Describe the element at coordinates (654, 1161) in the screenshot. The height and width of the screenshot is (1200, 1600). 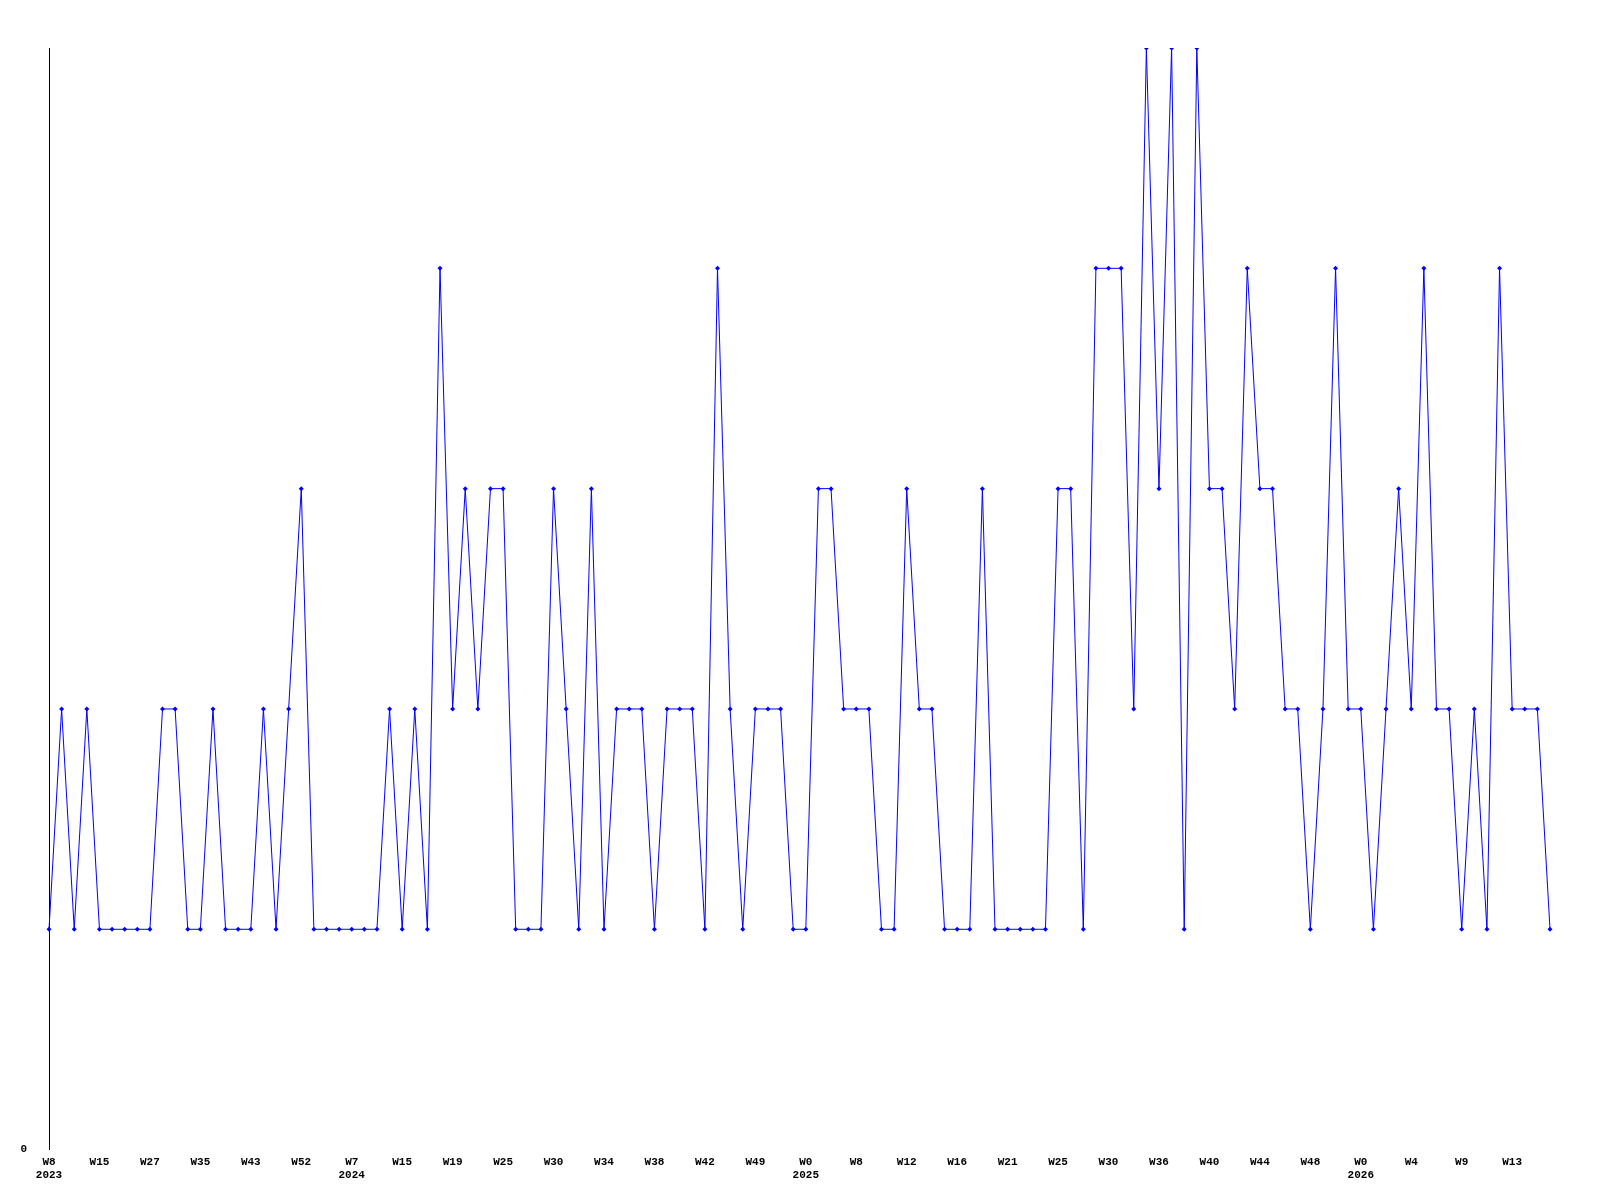
I see `x-tick-label: W38` at that location.